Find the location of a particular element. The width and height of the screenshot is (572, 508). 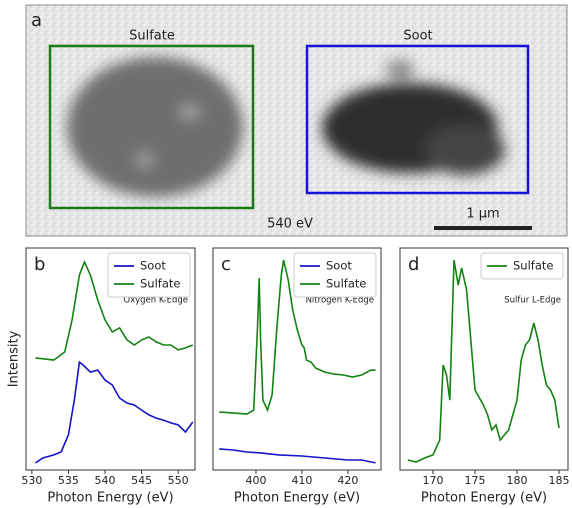

x-tick-label: 420 is located at coordinates (347, 480).